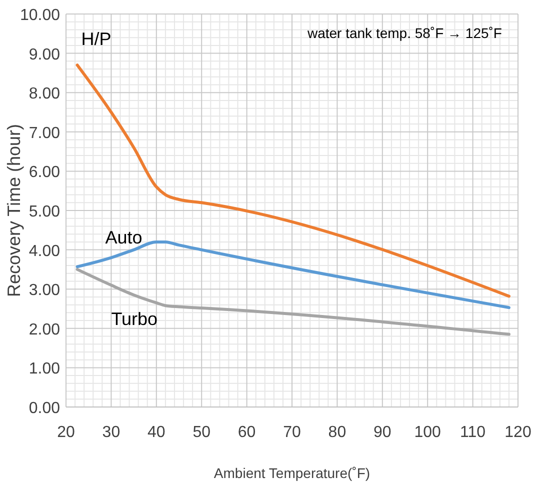 Image resolution: width=534 pixels, height=488 pixels. What do you see at coordinates (157, 432) in the screenshot?
I see `x-tick-label: 40` at bounding box center [157, 432].